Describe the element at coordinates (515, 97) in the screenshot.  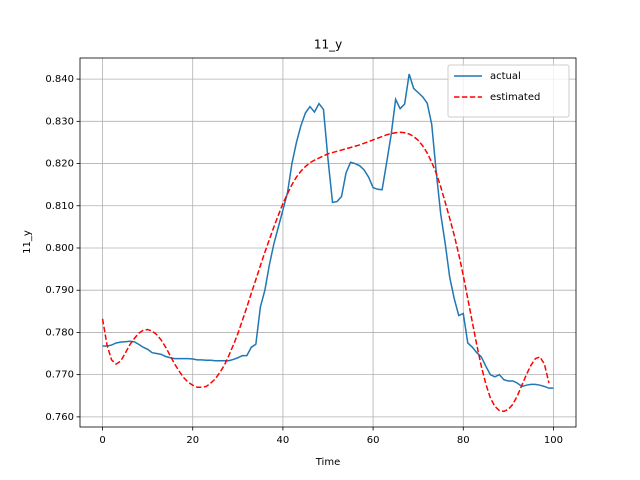
I see `legend-label: estimated` at that location.